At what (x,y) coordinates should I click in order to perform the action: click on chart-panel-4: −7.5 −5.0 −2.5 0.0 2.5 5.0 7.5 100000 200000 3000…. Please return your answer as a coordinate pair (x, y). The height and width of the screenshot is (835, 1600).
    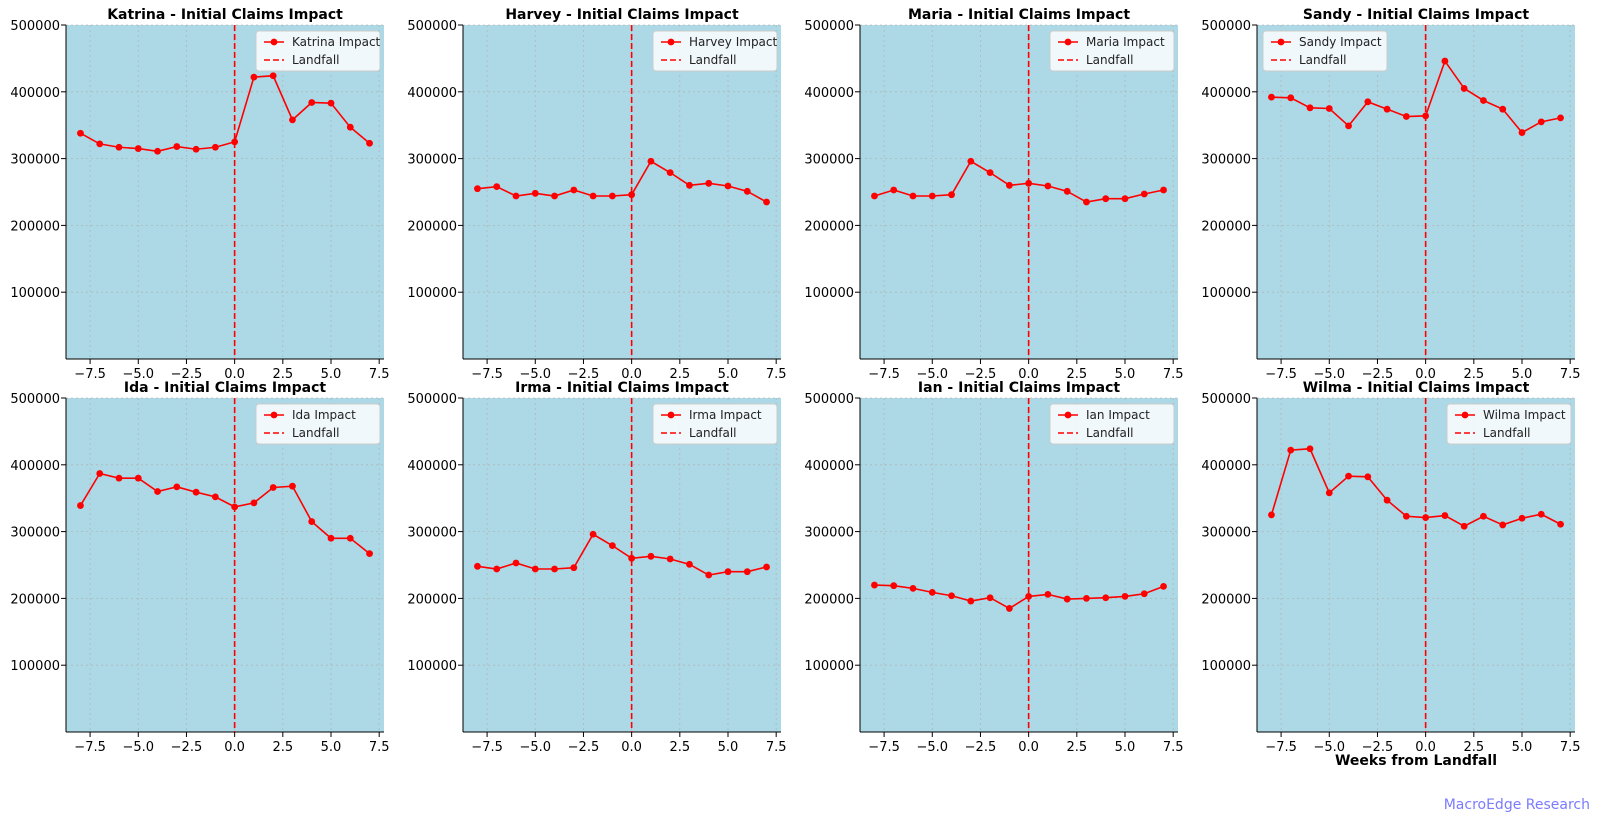
    Looking at the image, I should click on (199, 567).